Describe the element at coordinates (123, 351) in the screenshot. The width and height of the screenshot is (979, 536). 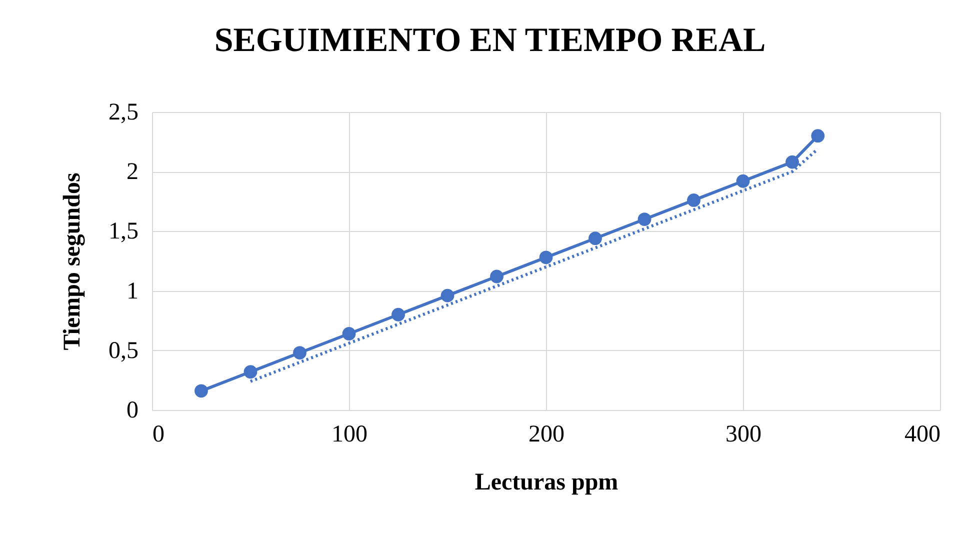
I see `y-tick-label: 0,5` at that location.